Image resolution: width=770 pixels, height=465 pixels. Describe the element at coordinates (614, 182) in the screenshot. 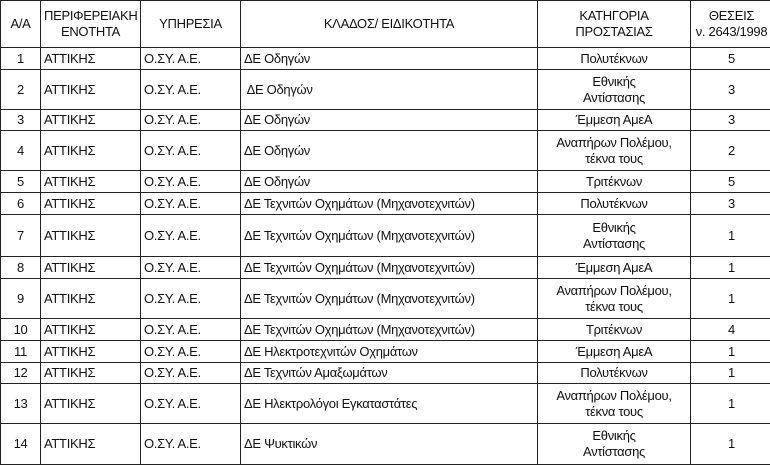

I see `category-cell: Τριτέκνων` at that location.